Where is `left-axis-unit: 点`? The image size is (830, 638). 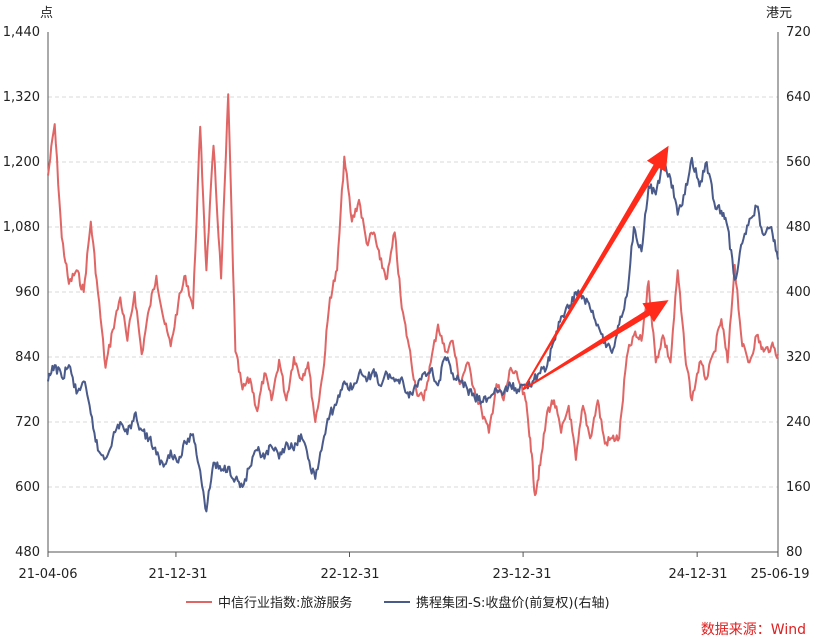
left-axis-unit: 点 is located at coordinates (46, 13).